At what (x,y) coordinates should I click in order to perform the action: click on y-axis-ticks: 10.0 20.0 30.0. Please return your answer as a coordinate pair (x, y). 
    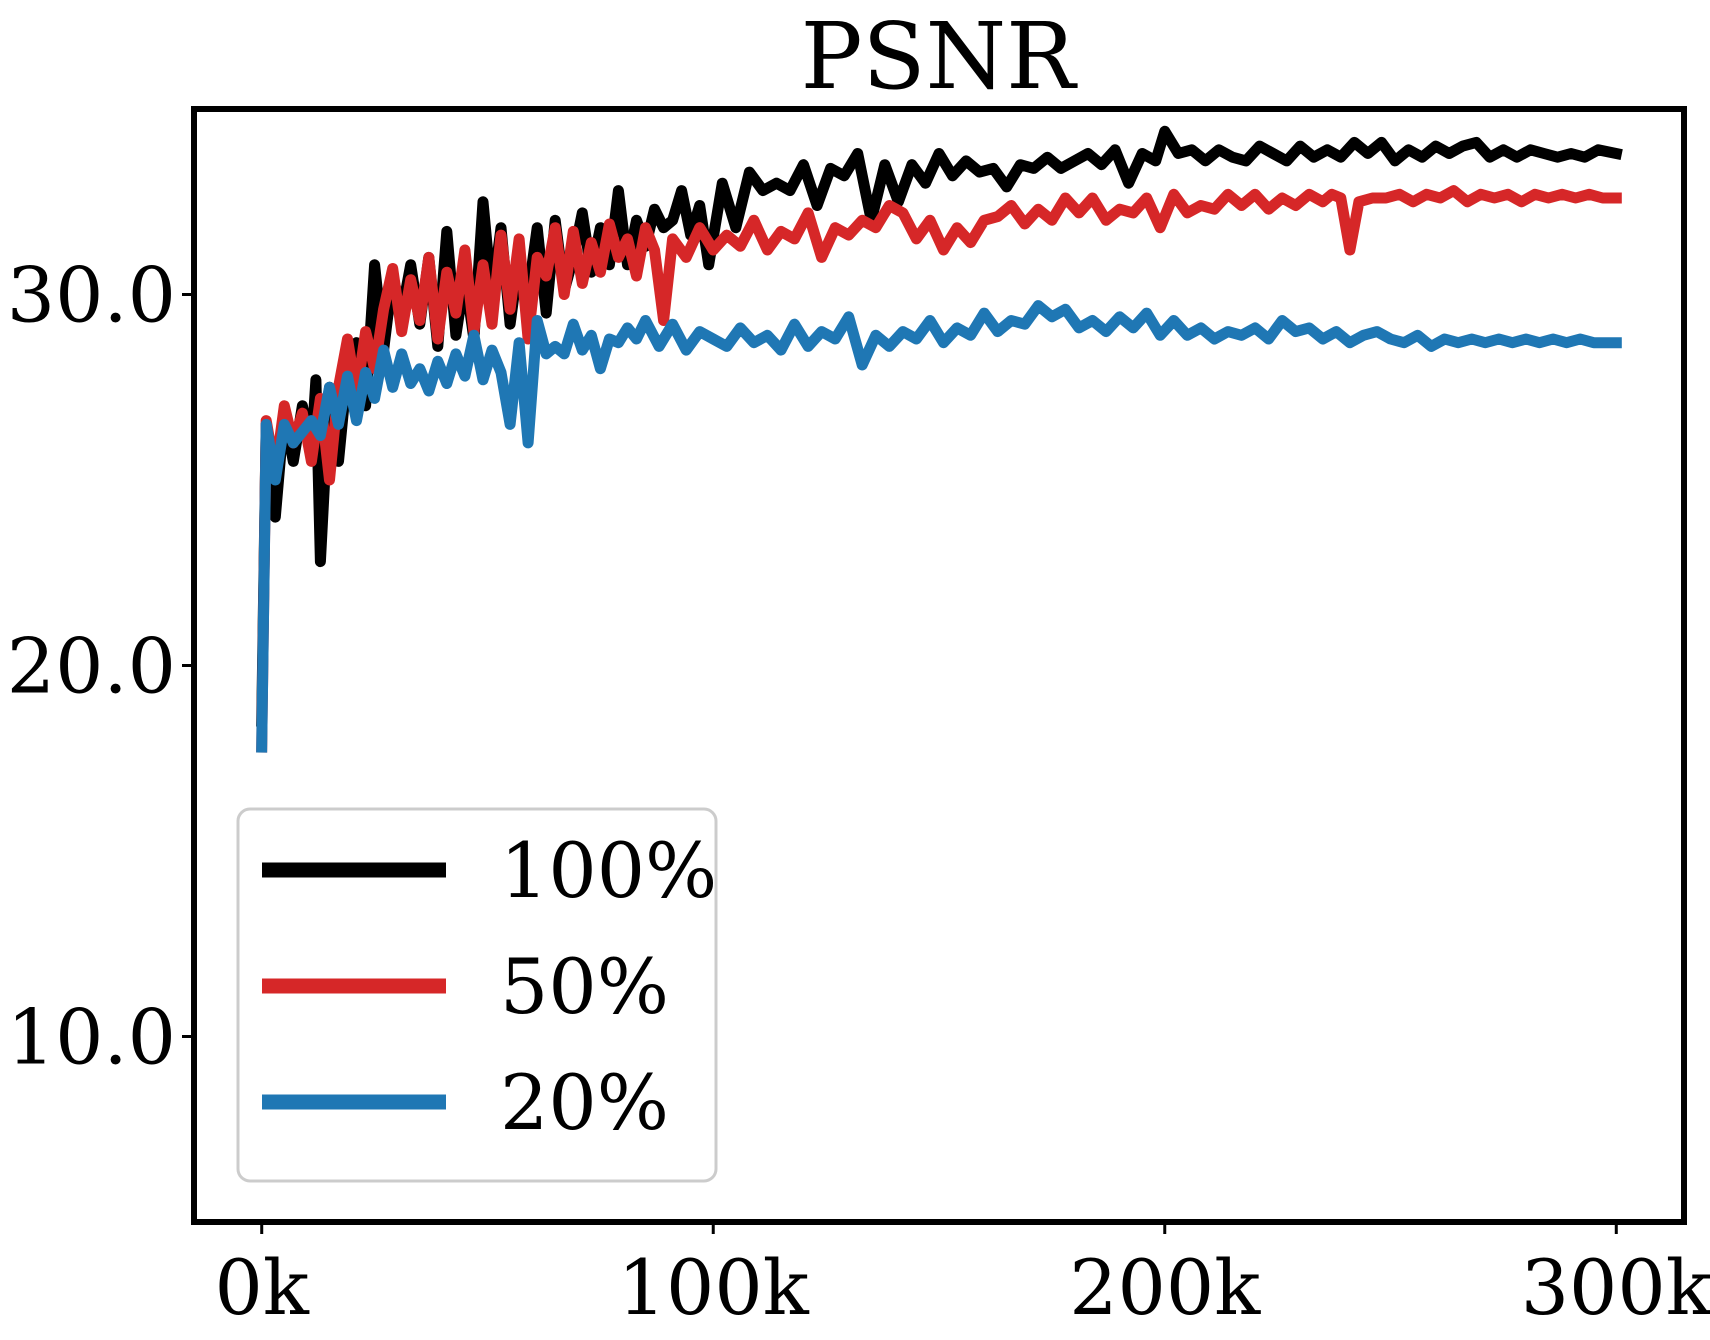
    Looking at the image, I should click on (100, 666).